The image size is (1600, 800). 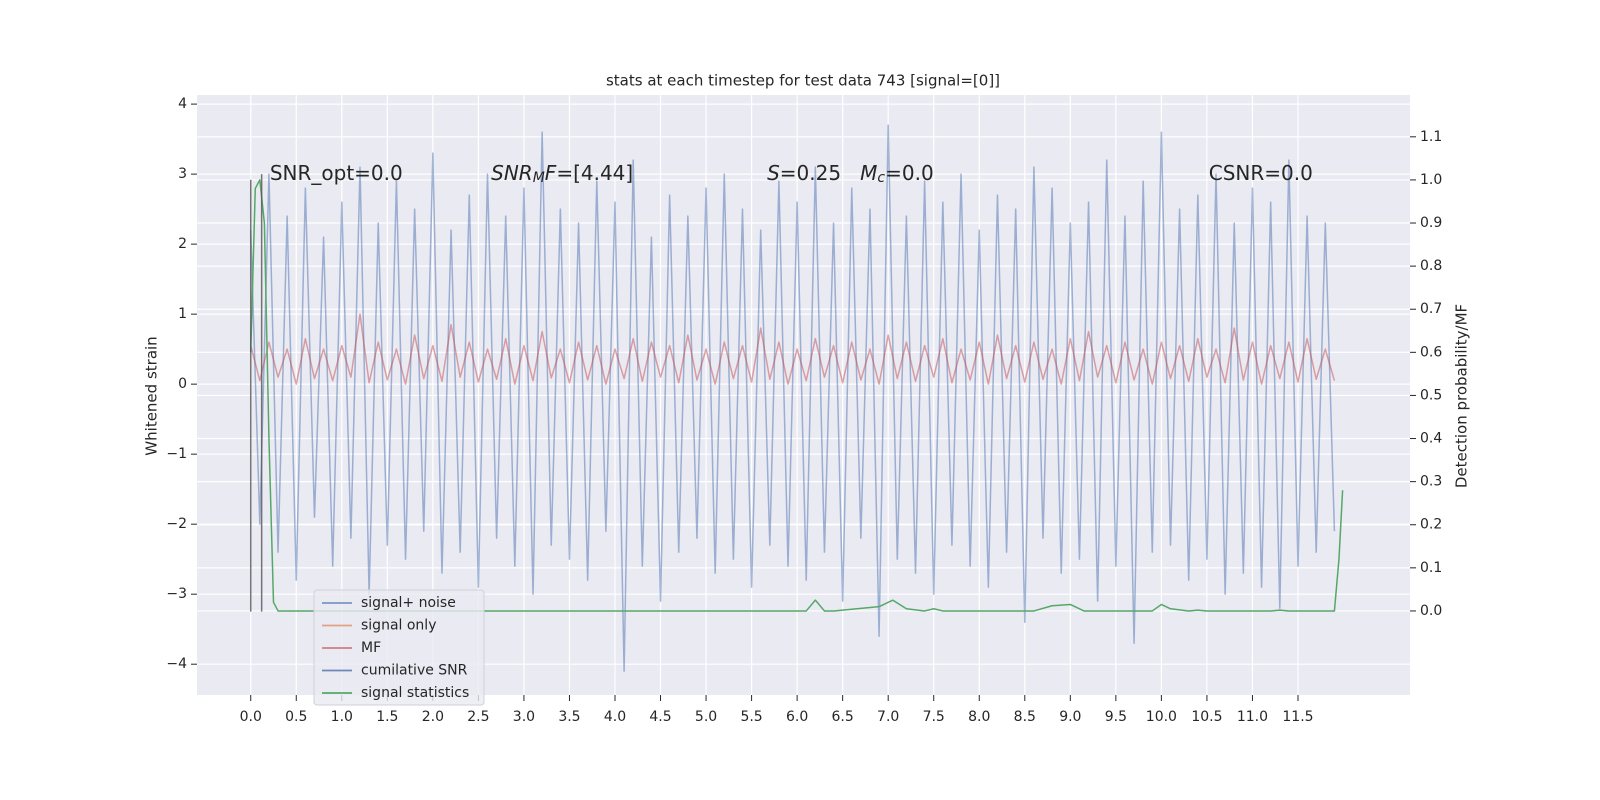 What do you see at coordinates (1431, 352) in the screenshot?
I see `y2-tick-label: 0.6` at bounding box center [1431, 352].